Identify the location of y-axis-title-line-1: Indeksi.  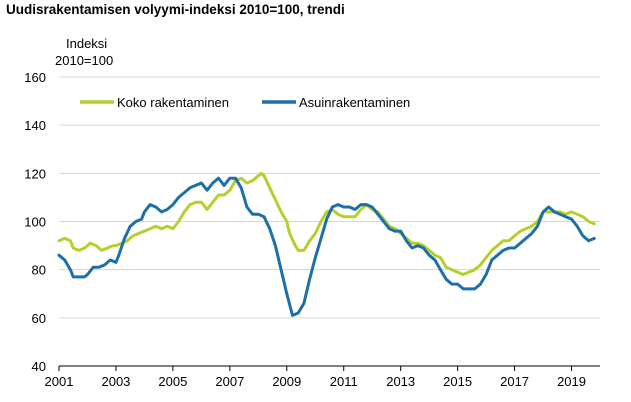
(86, 43).